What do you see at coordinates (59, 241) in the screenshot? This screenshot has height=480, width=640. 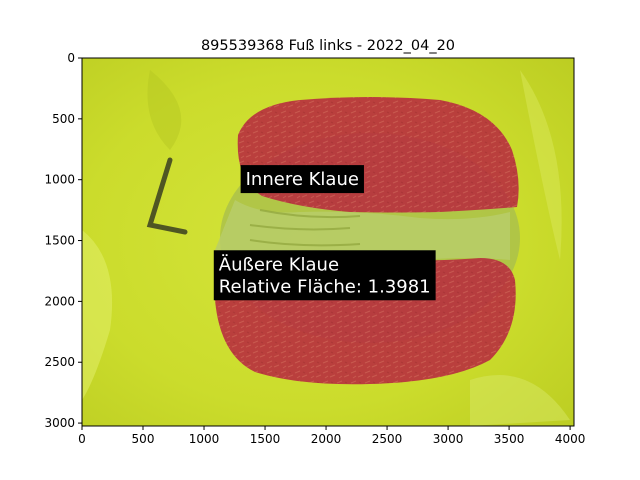 I see `y-tick-label: 1500` at bounding box center [59, 241].